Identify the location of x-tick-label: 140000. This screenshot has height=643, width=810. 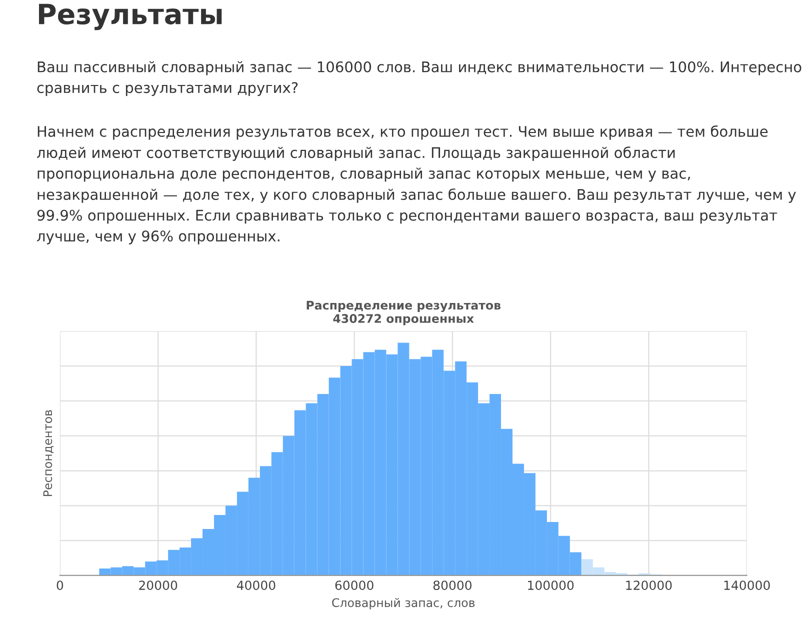
(747, 585).